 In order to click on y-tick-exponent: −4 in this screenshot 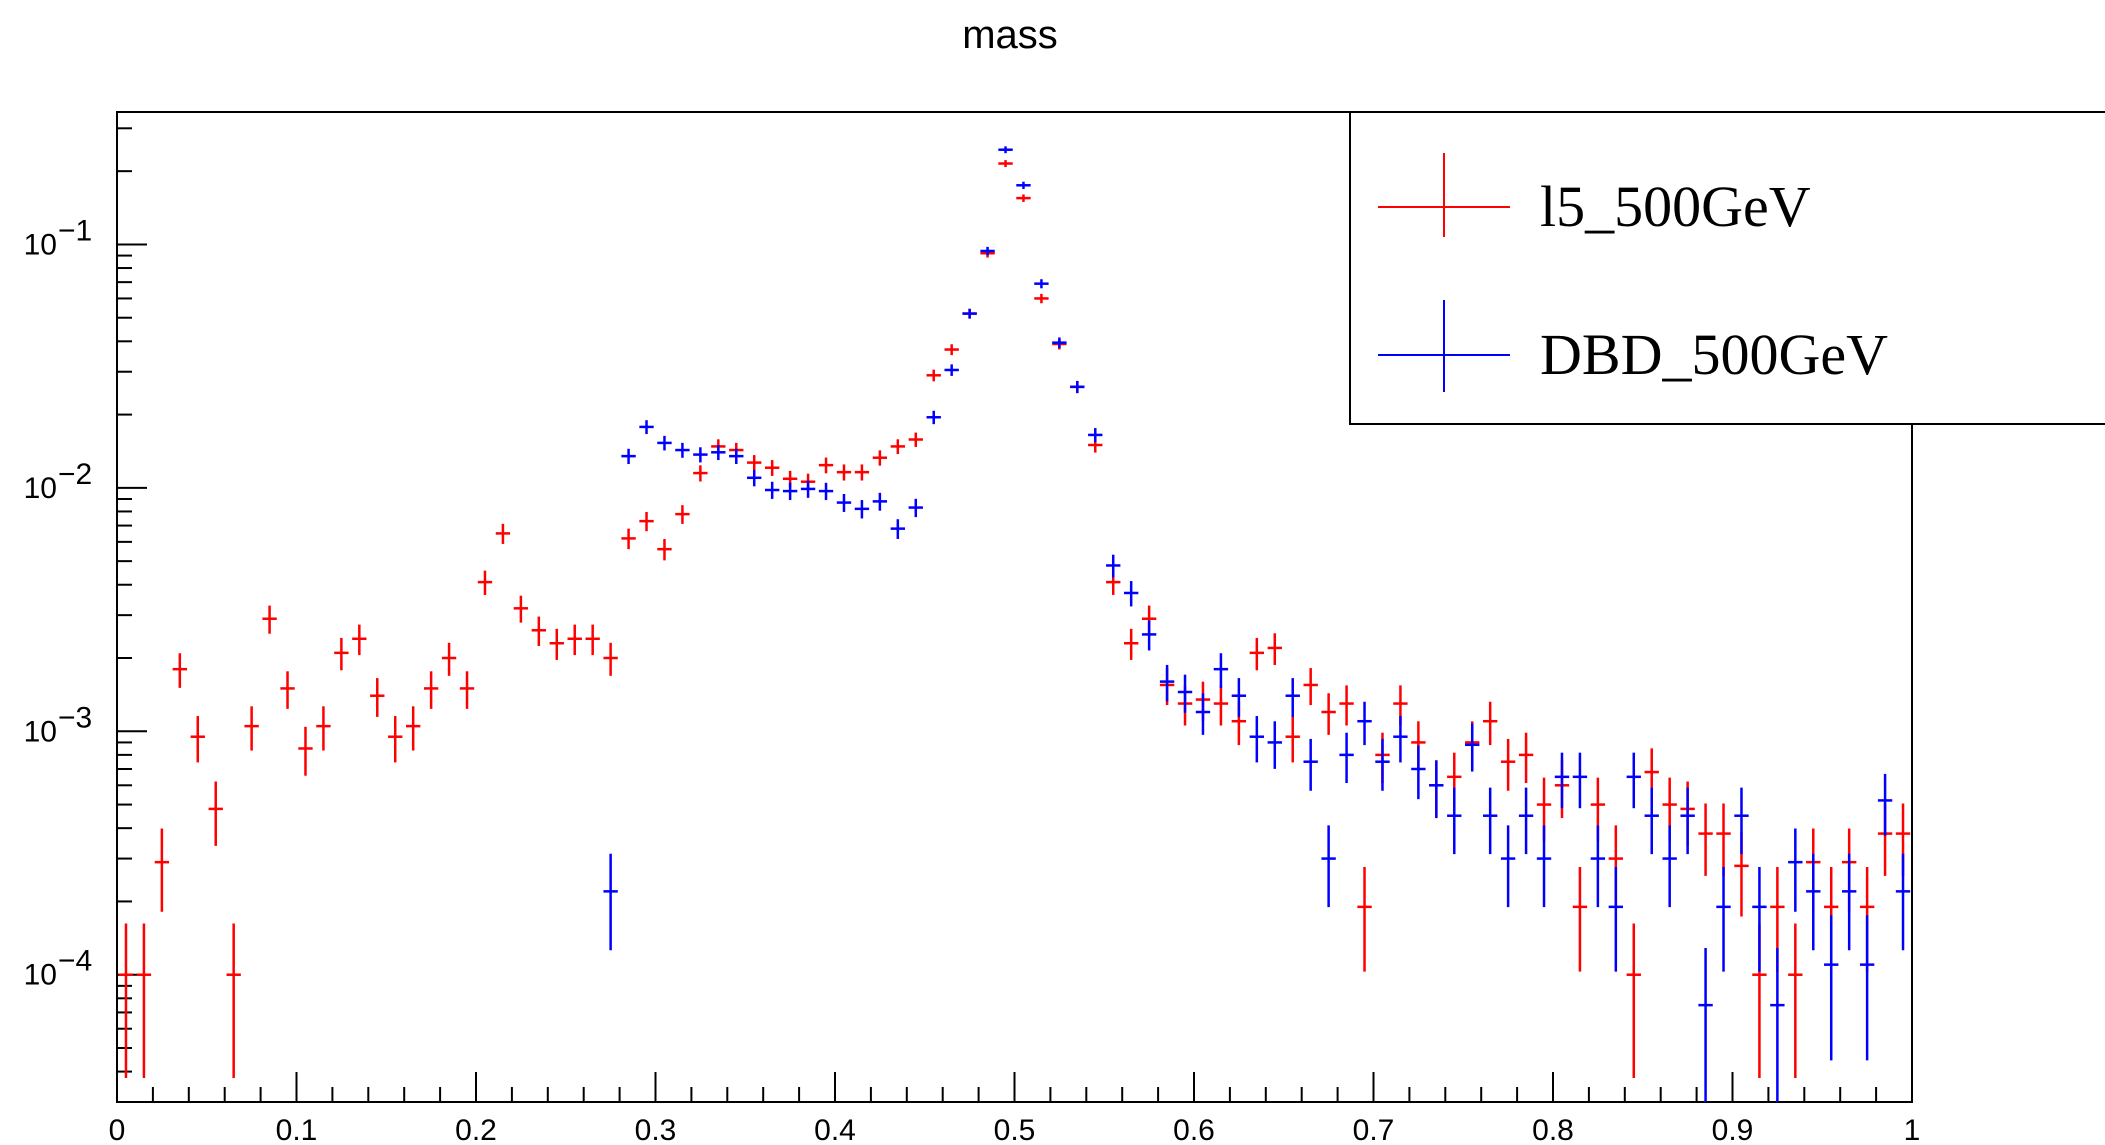, I will do `click(75, 961)`.